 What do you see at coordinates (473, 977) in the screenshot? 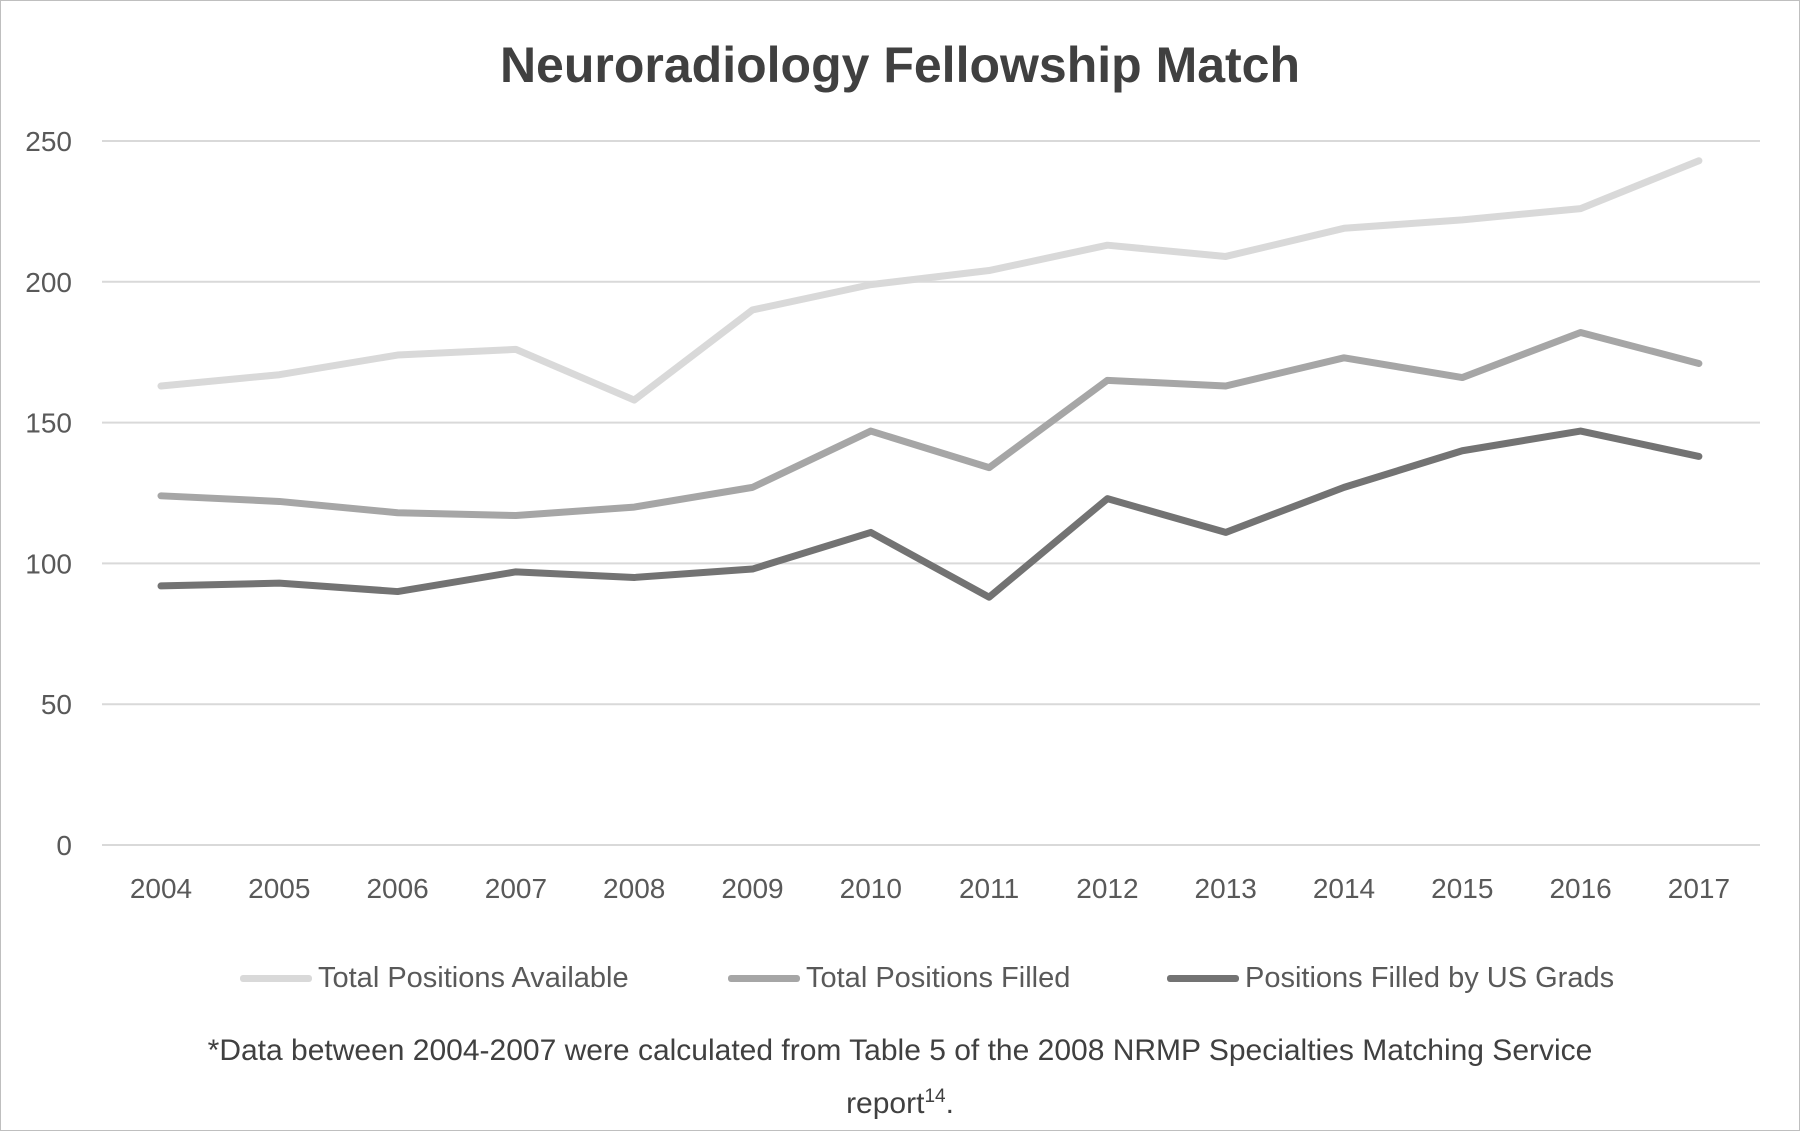
I see `legend-label-series-0: Total Positions Available` at bounding box center [473, 977].